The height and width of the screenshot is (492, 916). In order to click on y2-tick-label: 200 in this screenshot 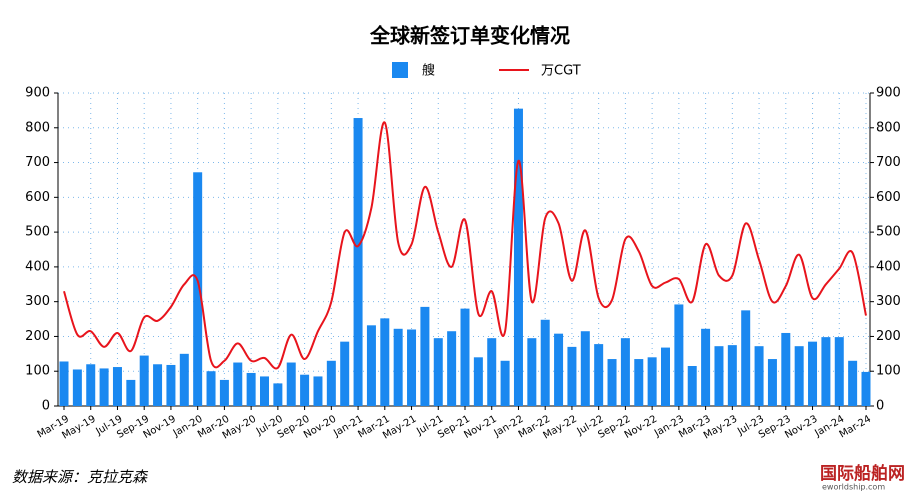, I will do `click(888, 336)`.